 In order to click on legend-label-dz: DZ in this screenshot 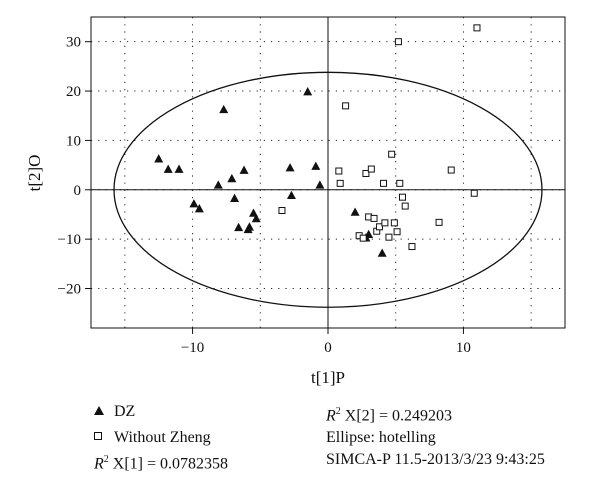, I will do `click(125, 411)`.